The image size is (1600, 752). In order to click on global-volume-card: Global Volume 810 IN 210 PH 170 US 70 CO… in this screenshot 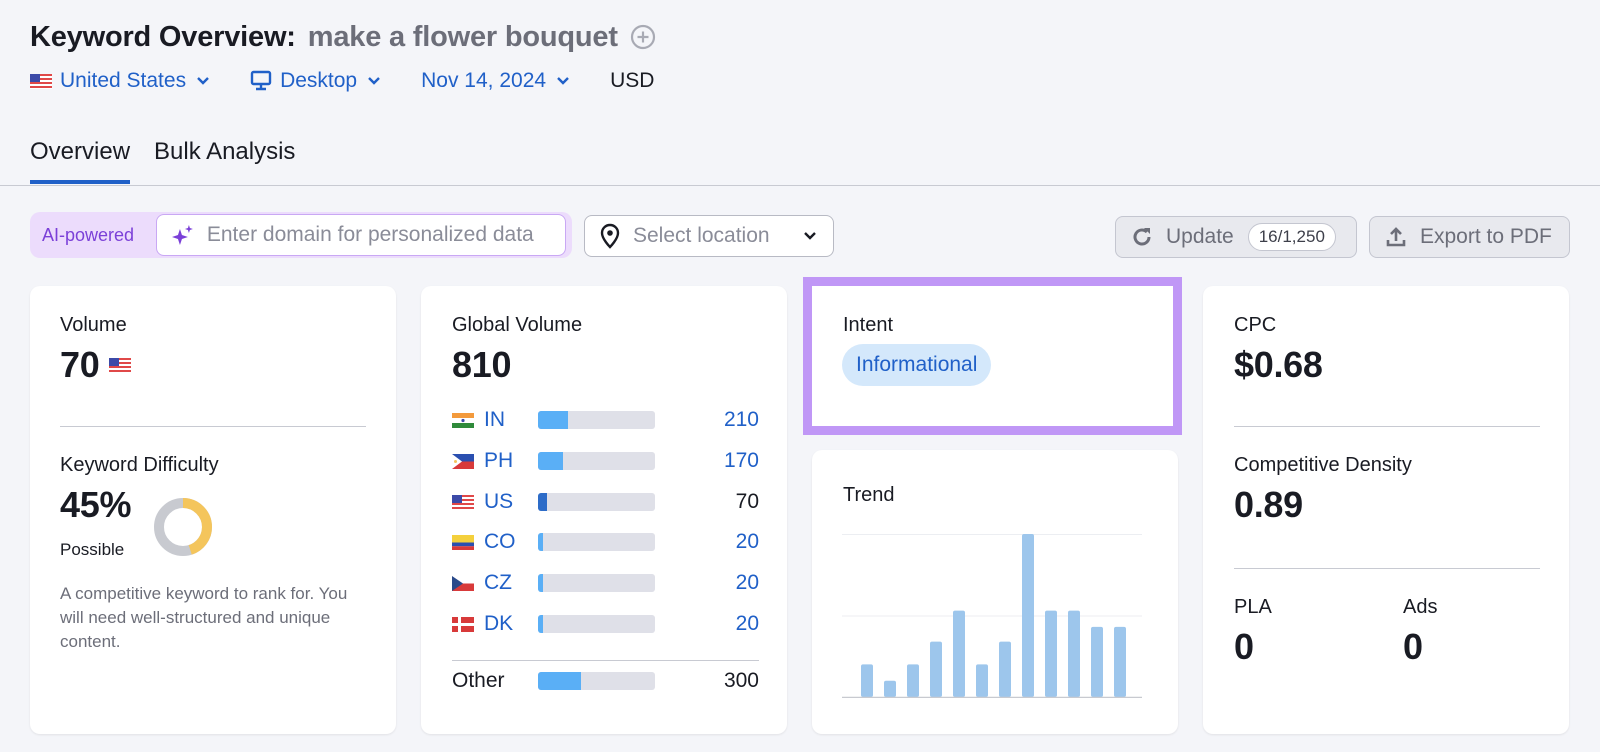, I will do `click(604, 510)`.